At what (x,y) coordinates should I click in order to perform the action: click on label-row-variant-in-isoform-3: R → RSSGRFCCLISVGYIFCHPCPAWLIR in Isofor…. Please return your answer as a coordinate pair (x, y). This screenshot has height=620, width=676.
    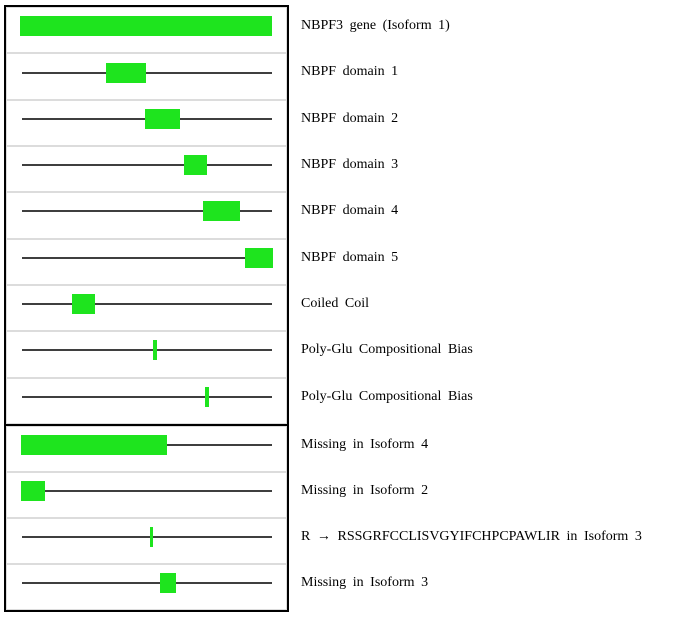
    Looking at the image, I should click on (486, 541).